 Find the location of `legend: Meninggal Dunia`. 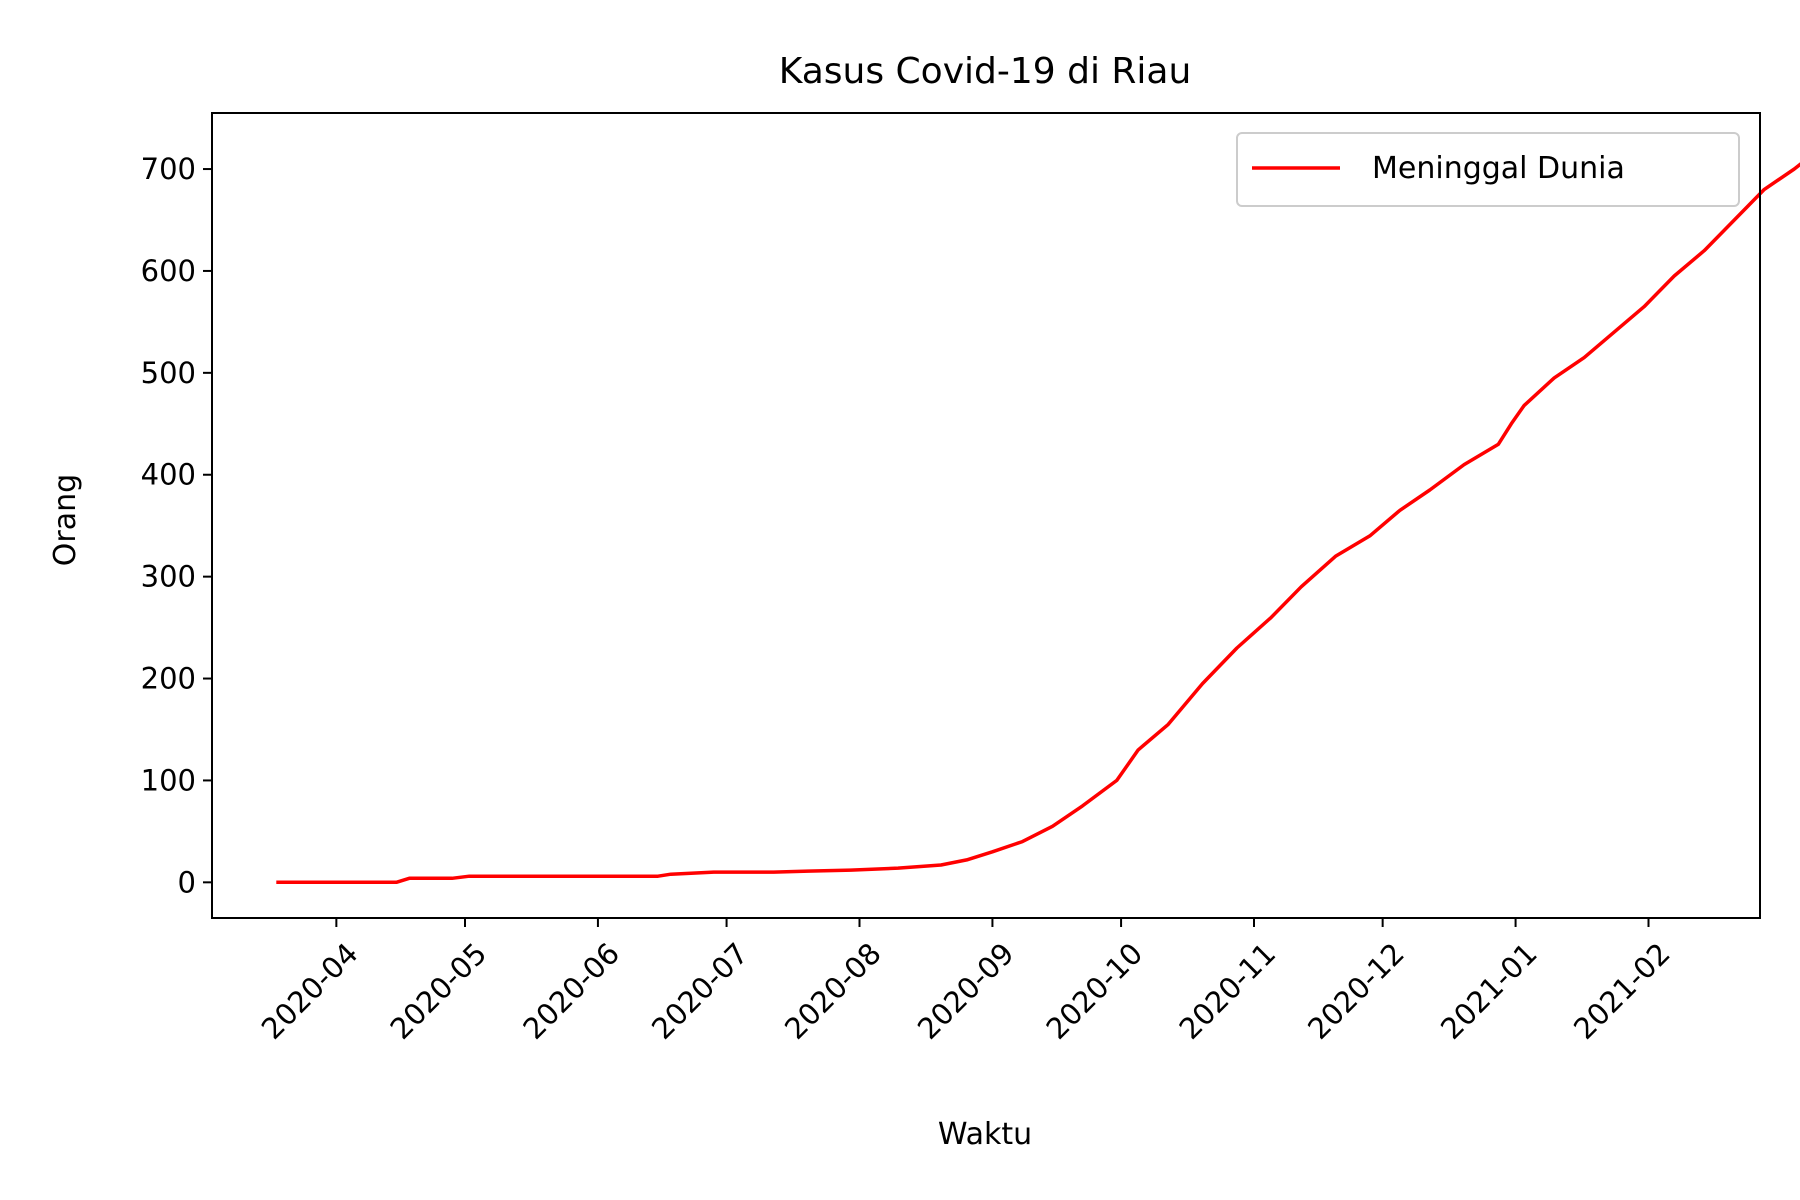

legend: Meninggal Dunia is located at coordinates (1488, 169).